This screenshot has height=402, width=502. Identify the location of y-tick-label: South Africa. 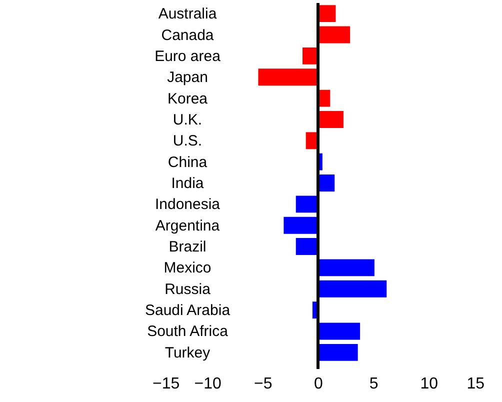
(188, 331).